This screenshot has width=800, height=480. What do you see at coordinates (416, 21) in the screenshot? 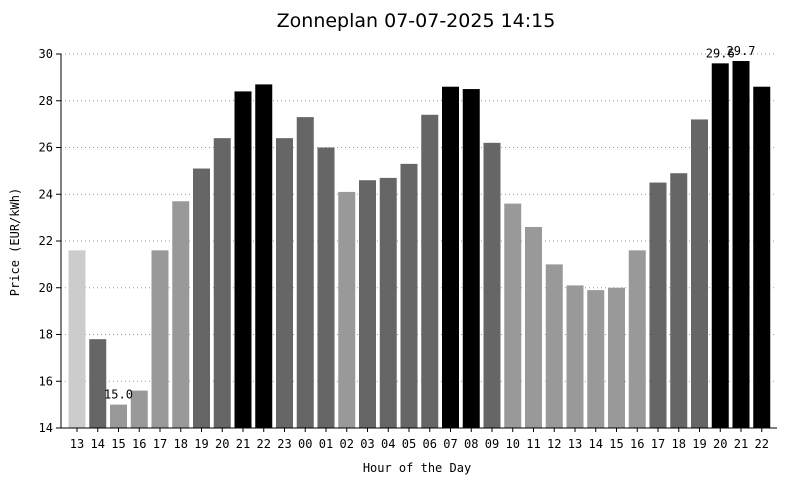
I see `chart-title: Zonneplan 07-07-2025 14:15` at bounding box center [416, 21].